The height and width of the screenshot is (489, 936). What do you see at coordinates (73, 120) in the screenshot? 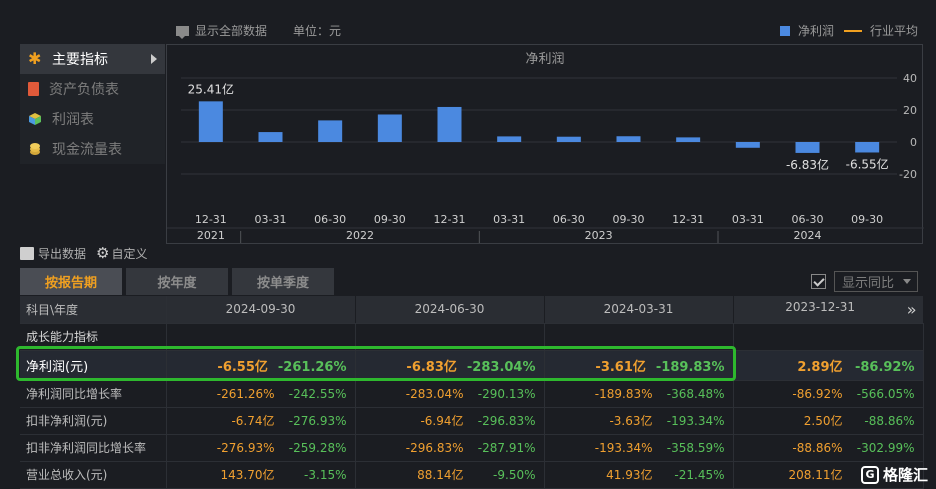
I see `menu-label: 利润表` at bounding box center [73, 120].